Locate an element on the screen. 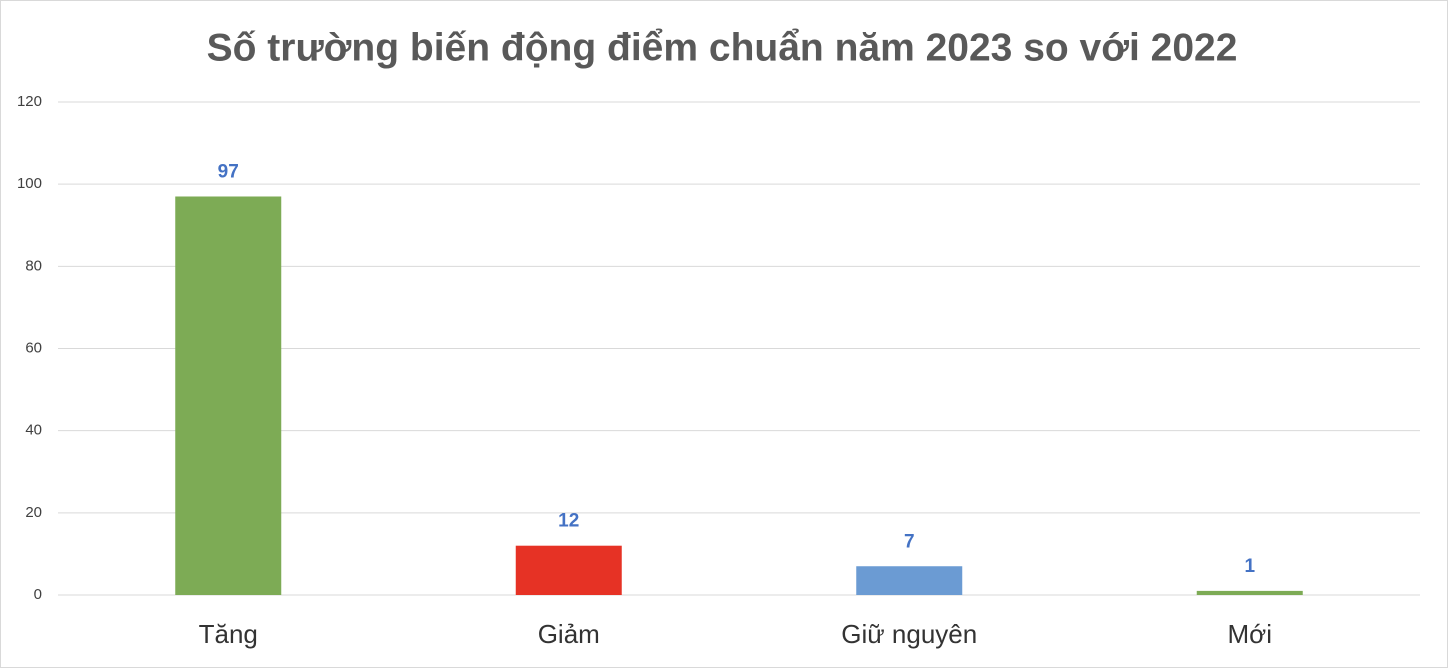  y-tick-label: 20 is located at coordinates (33, 512).